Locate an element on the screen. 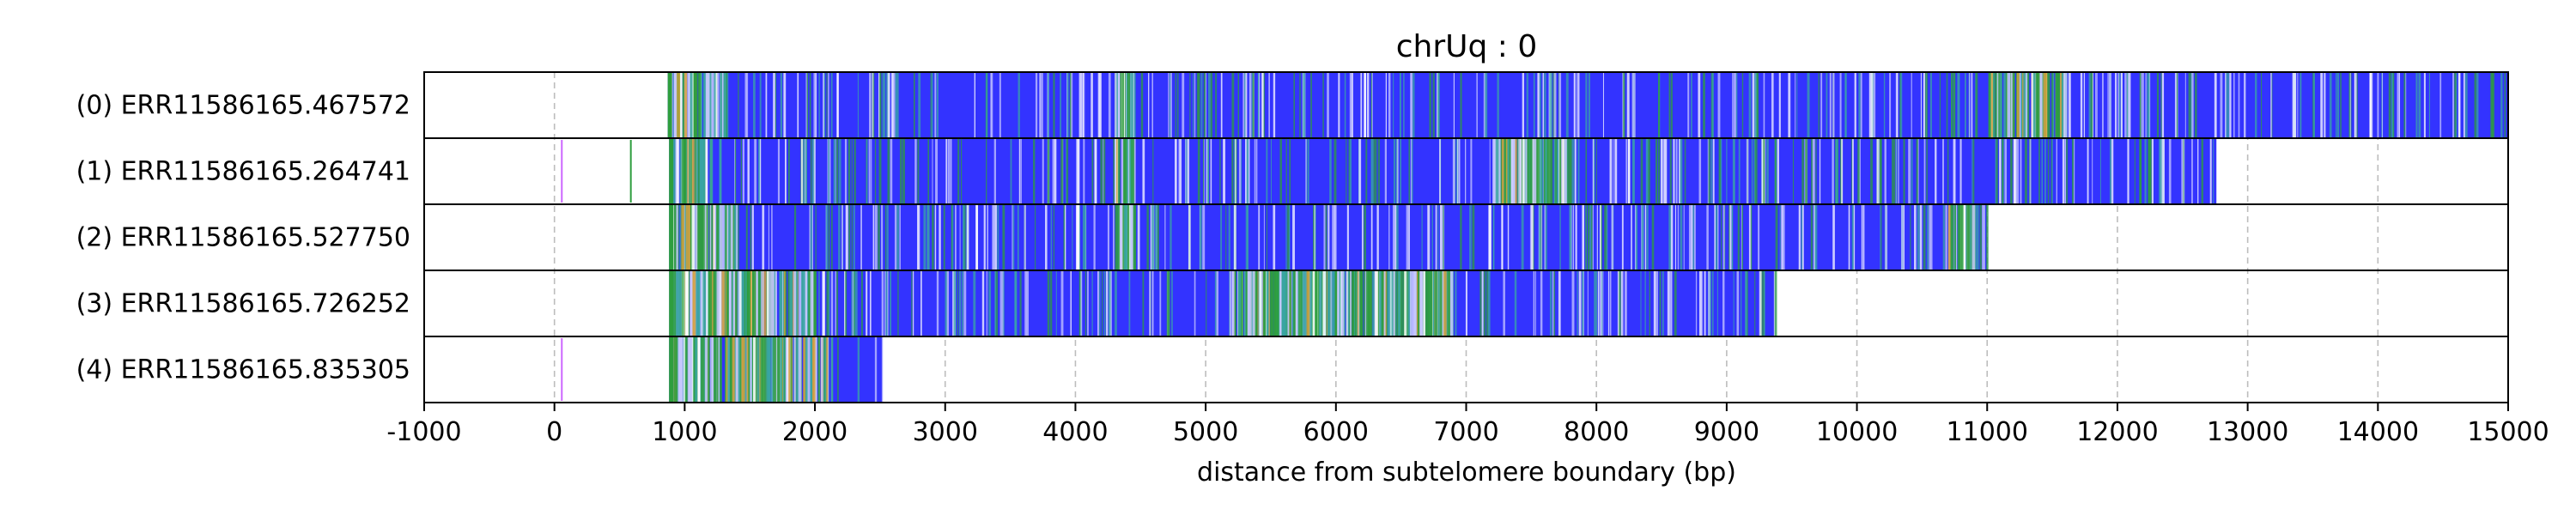 This screenshot has height=515, width=2576. x-tick-label: 5000 is located at coordinates (1206, 432).